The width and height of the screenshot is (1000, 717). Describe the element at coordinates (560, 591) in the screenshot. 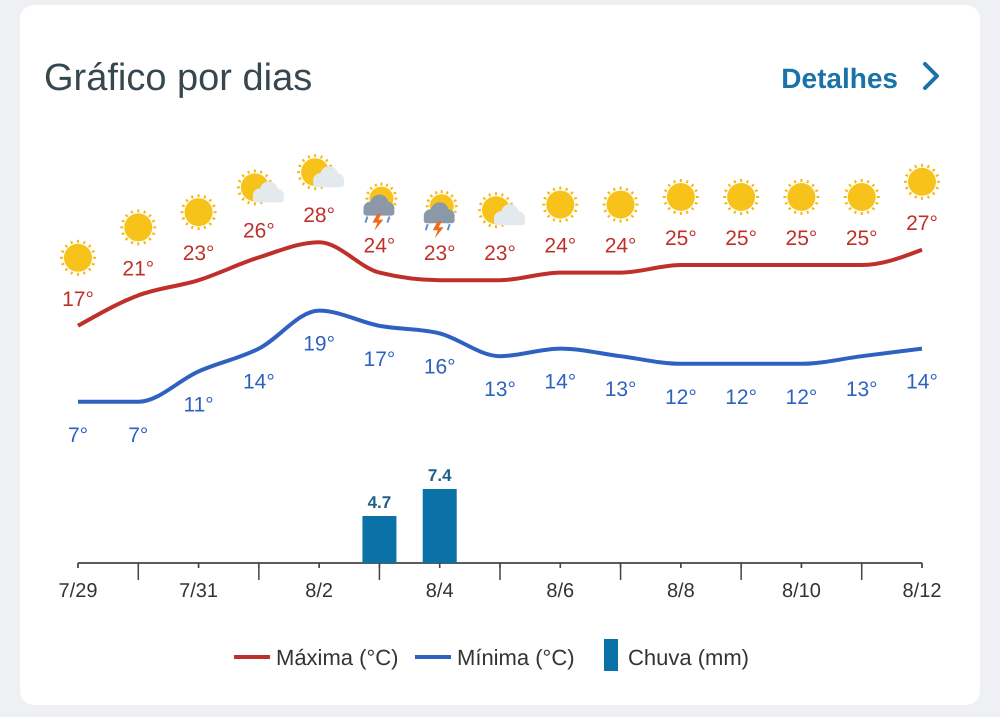

I see `x-tick-label: 8/6` at that location.